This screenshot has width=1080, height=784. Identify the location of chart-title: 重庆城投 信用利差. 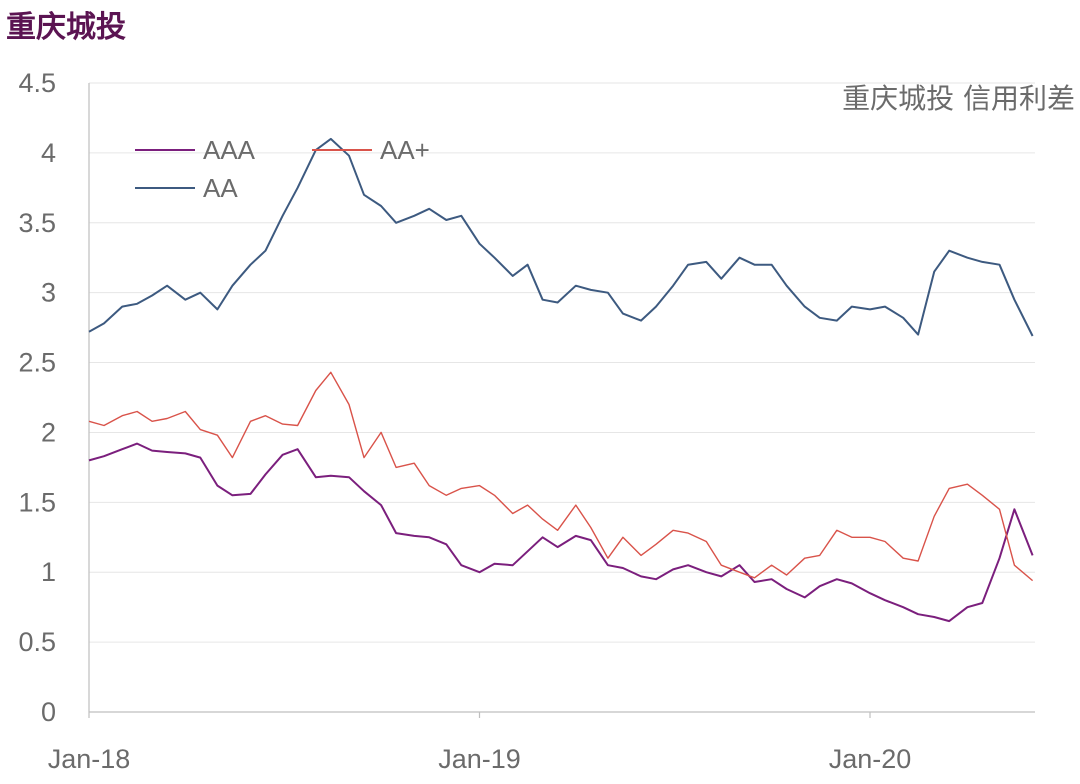
(958, 98).